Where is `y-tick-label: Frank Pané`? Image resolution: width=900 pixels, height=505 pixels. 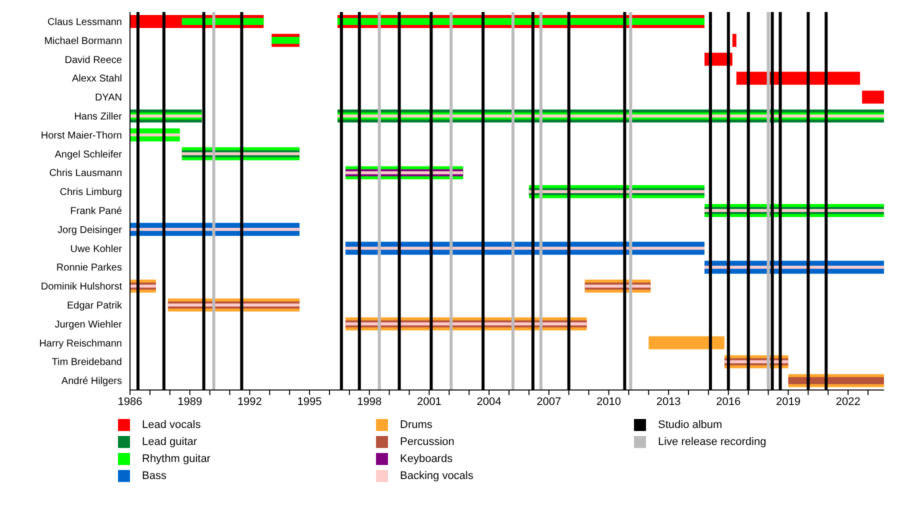
y-tick-label: Frank Pané is located at coordinates (96, 211).